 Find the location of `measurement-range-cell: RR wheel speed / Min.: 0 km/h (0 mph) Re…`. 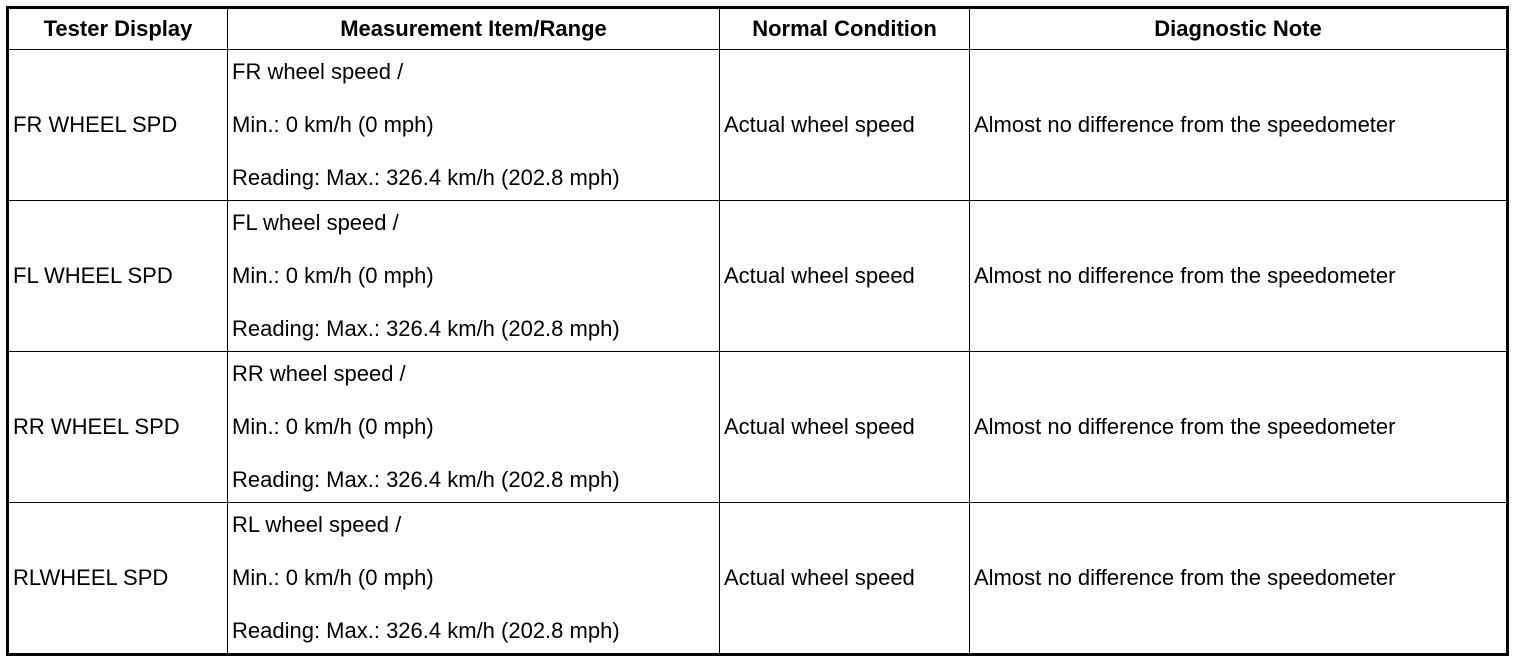

measurement-range-cell: RR wheel speed / Min.: 0 km/h (0 mph) Re… is located at coordinates (473, 427).